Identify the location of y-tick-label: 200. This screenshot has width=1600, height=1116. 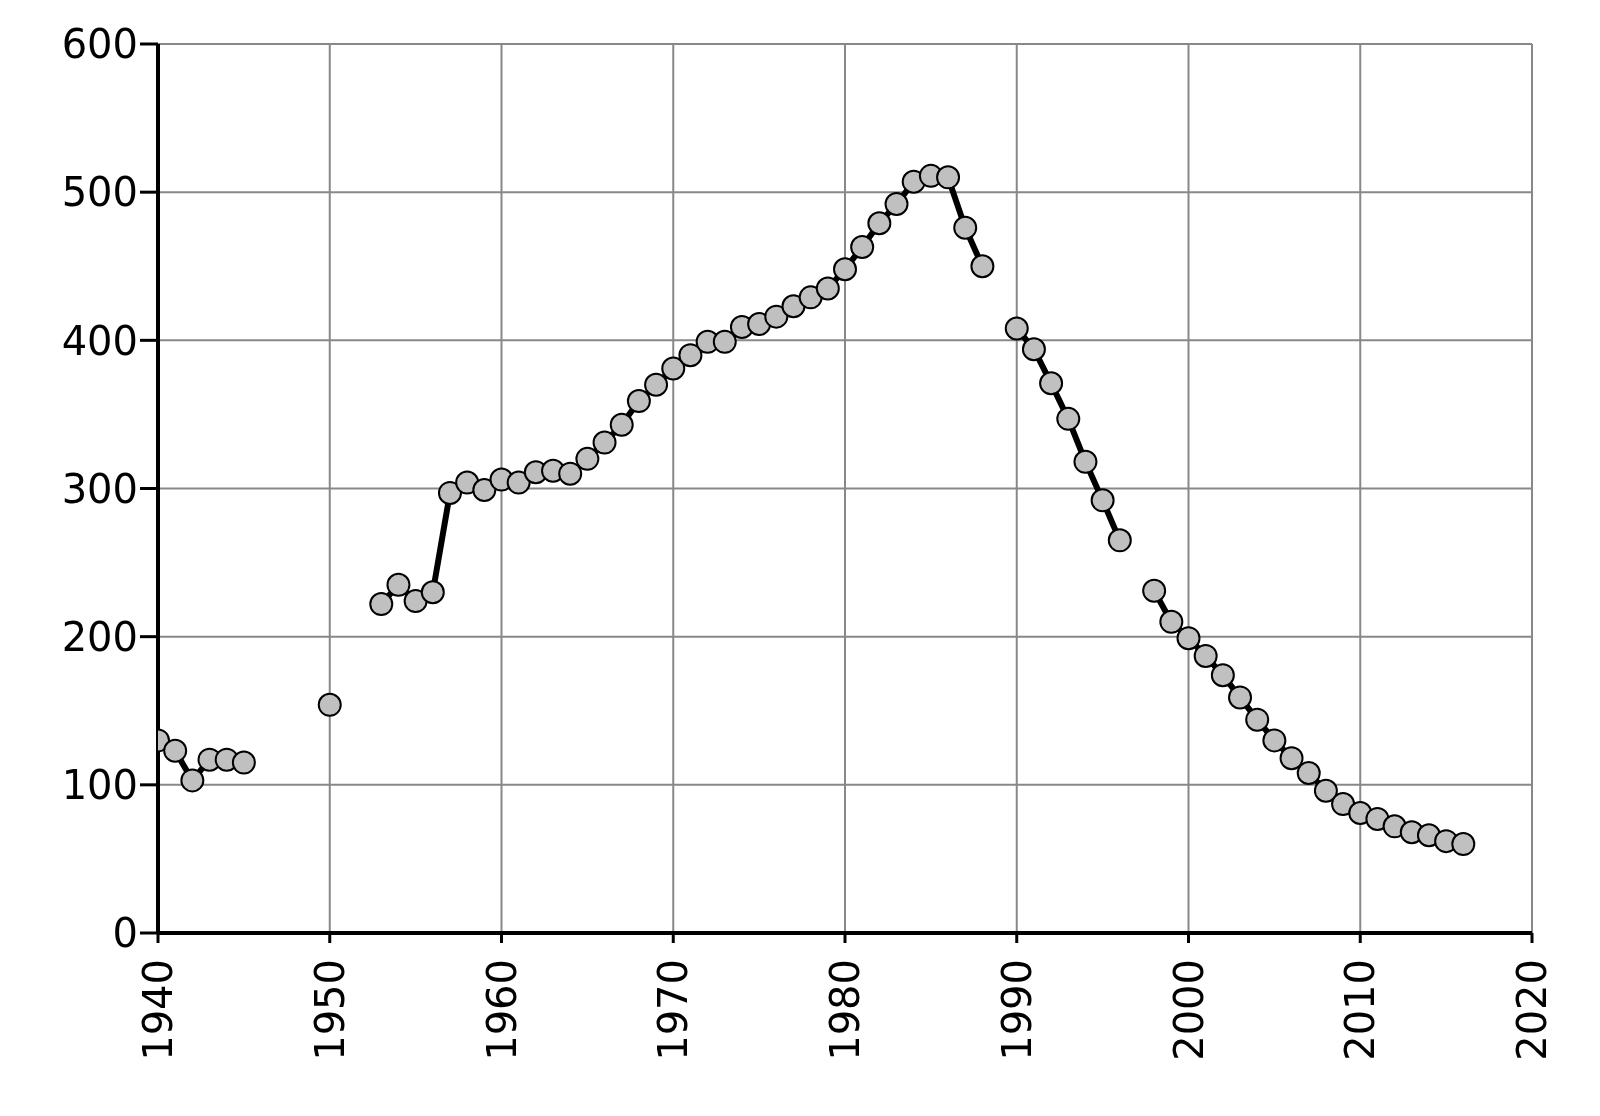
(99, 636).